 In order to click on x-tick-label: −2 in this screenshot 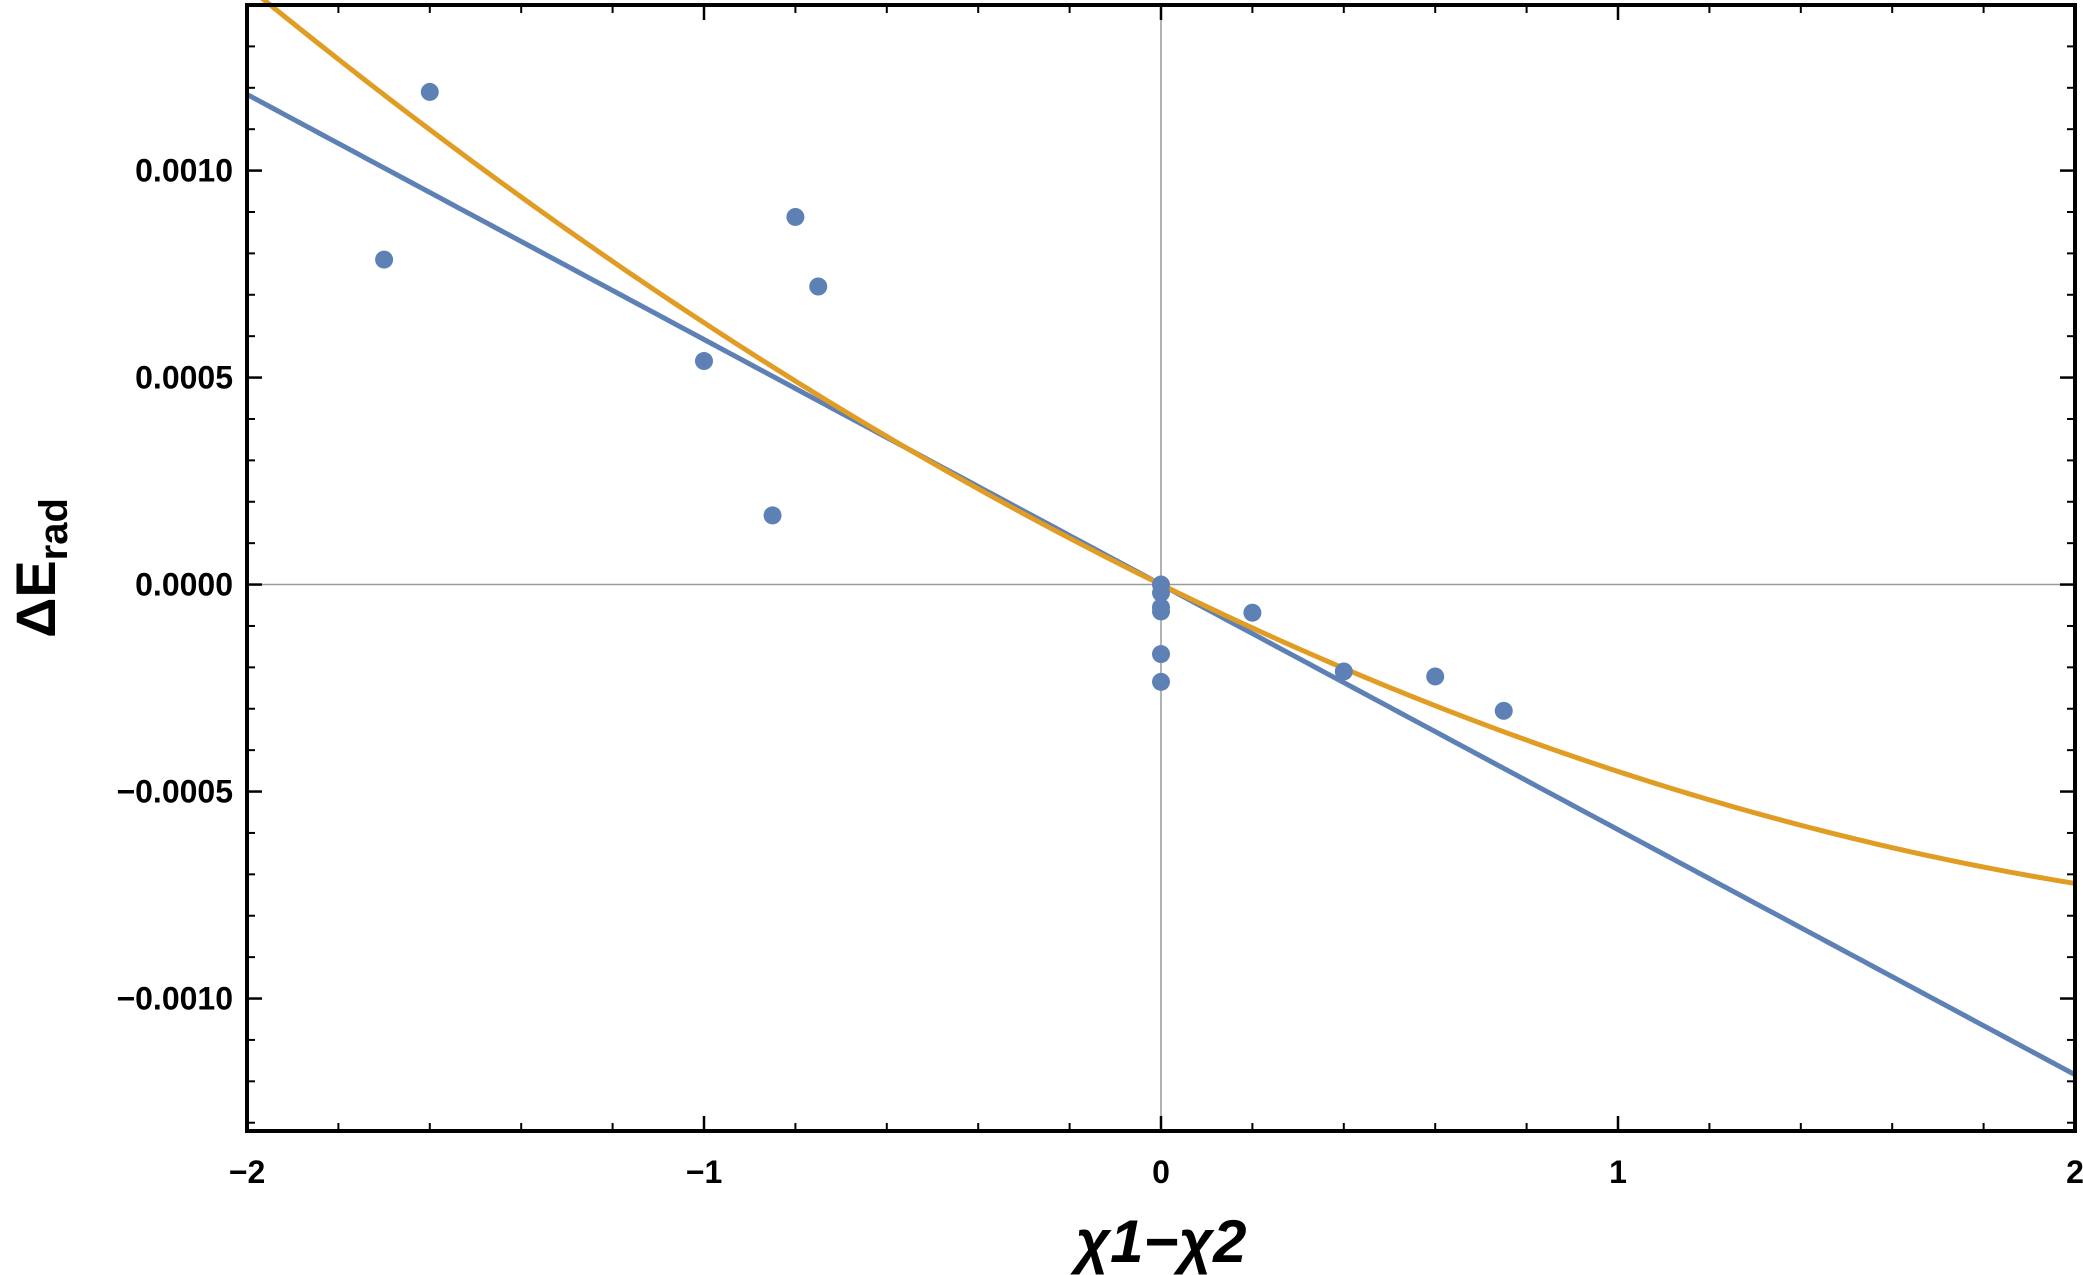, I will do `click(247, 1172)`.